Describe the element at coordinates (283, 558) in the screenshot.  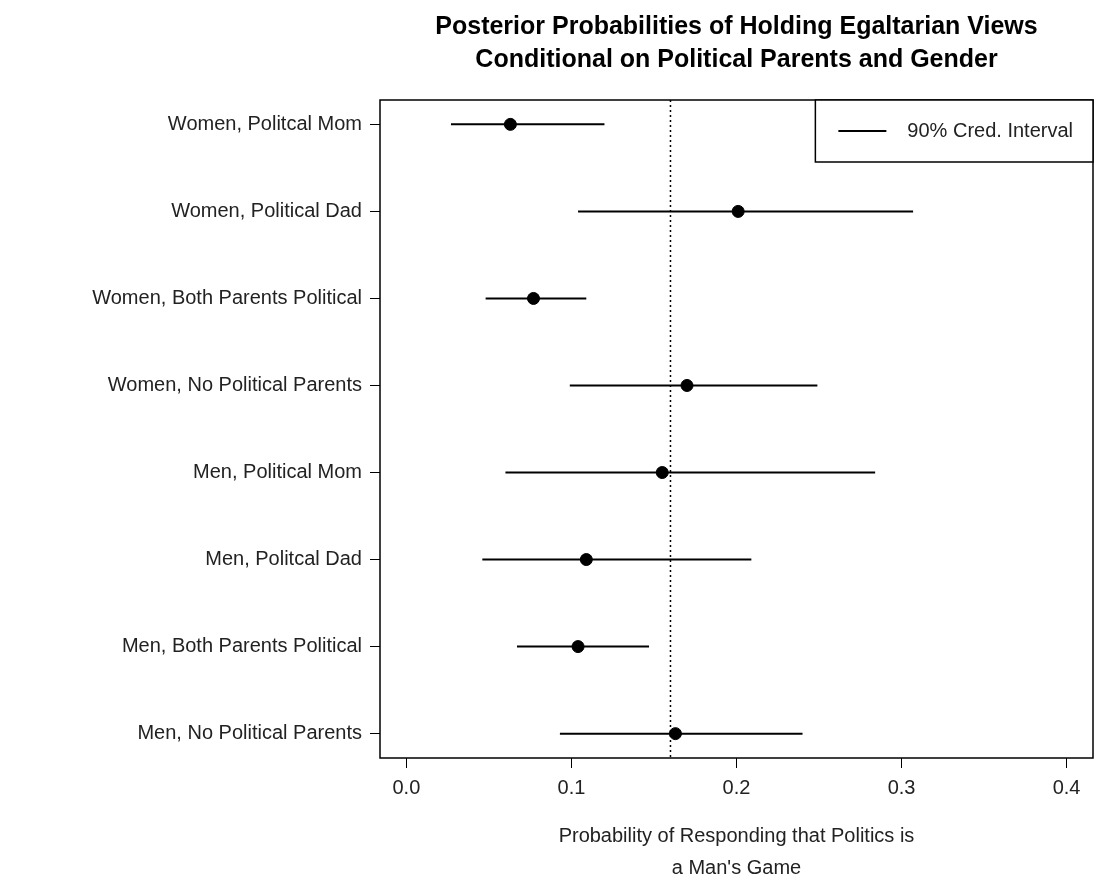
I see `y-tick-label: Men, Politcal Dad` at that location.